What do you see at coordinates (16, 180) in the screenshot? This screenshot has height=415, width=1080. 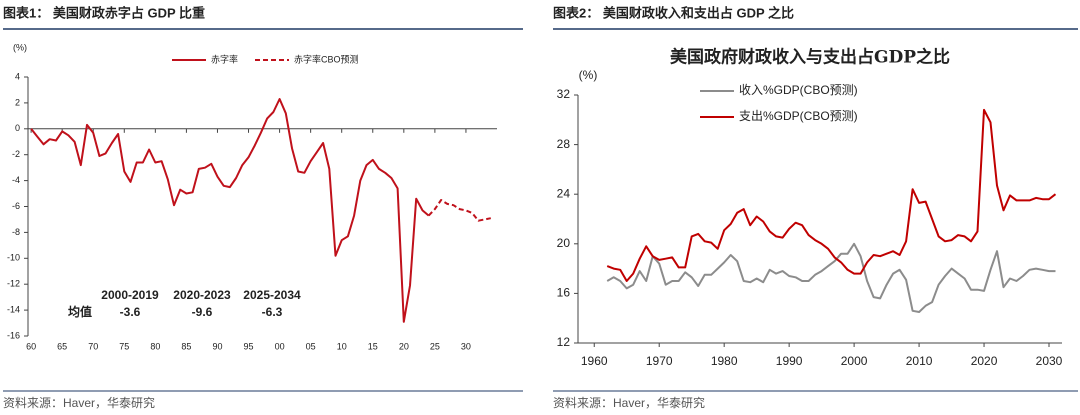 I see `y-tick-label: -4` at bounding box center [16, 180].